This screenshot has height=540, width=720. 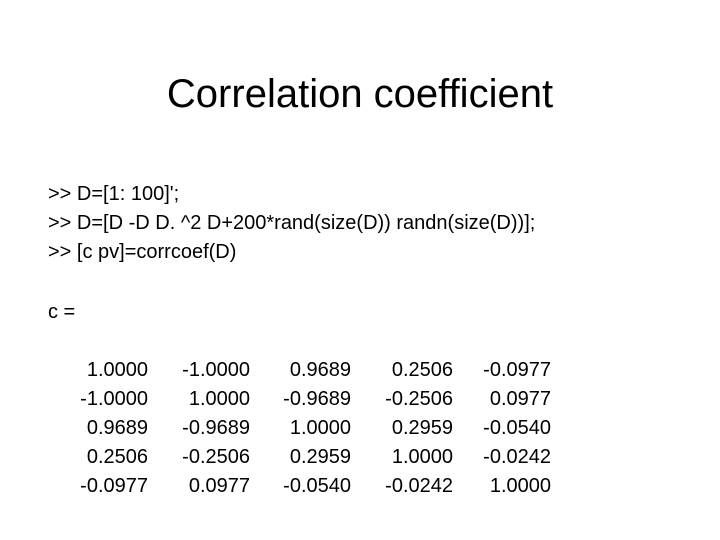 I want to click on matrix-row: -0.0977 0.0977 -0.0540 -0.0242 1.0000, so click(x=308, y=486).